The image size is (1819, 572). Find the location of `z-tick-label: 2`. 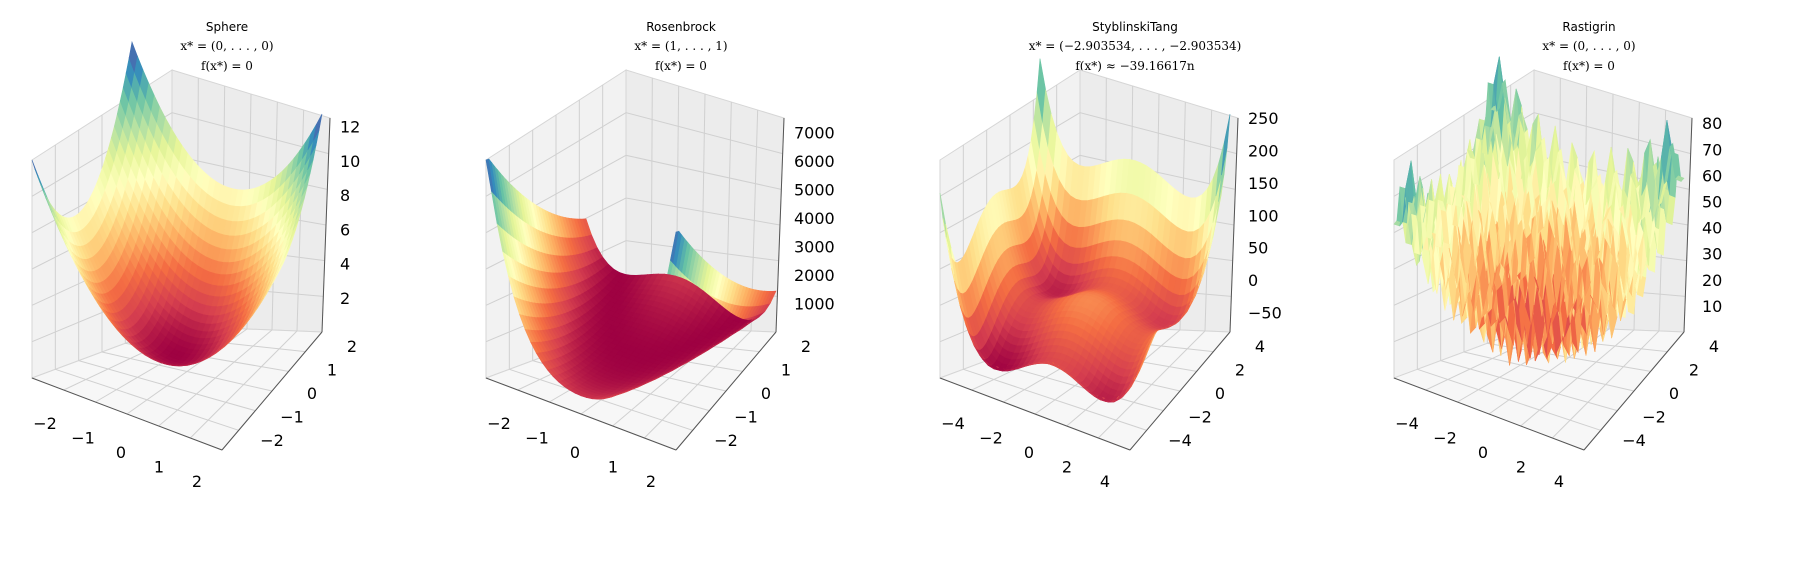

z-tick-label: 2 is located at coordinates (345, 298).